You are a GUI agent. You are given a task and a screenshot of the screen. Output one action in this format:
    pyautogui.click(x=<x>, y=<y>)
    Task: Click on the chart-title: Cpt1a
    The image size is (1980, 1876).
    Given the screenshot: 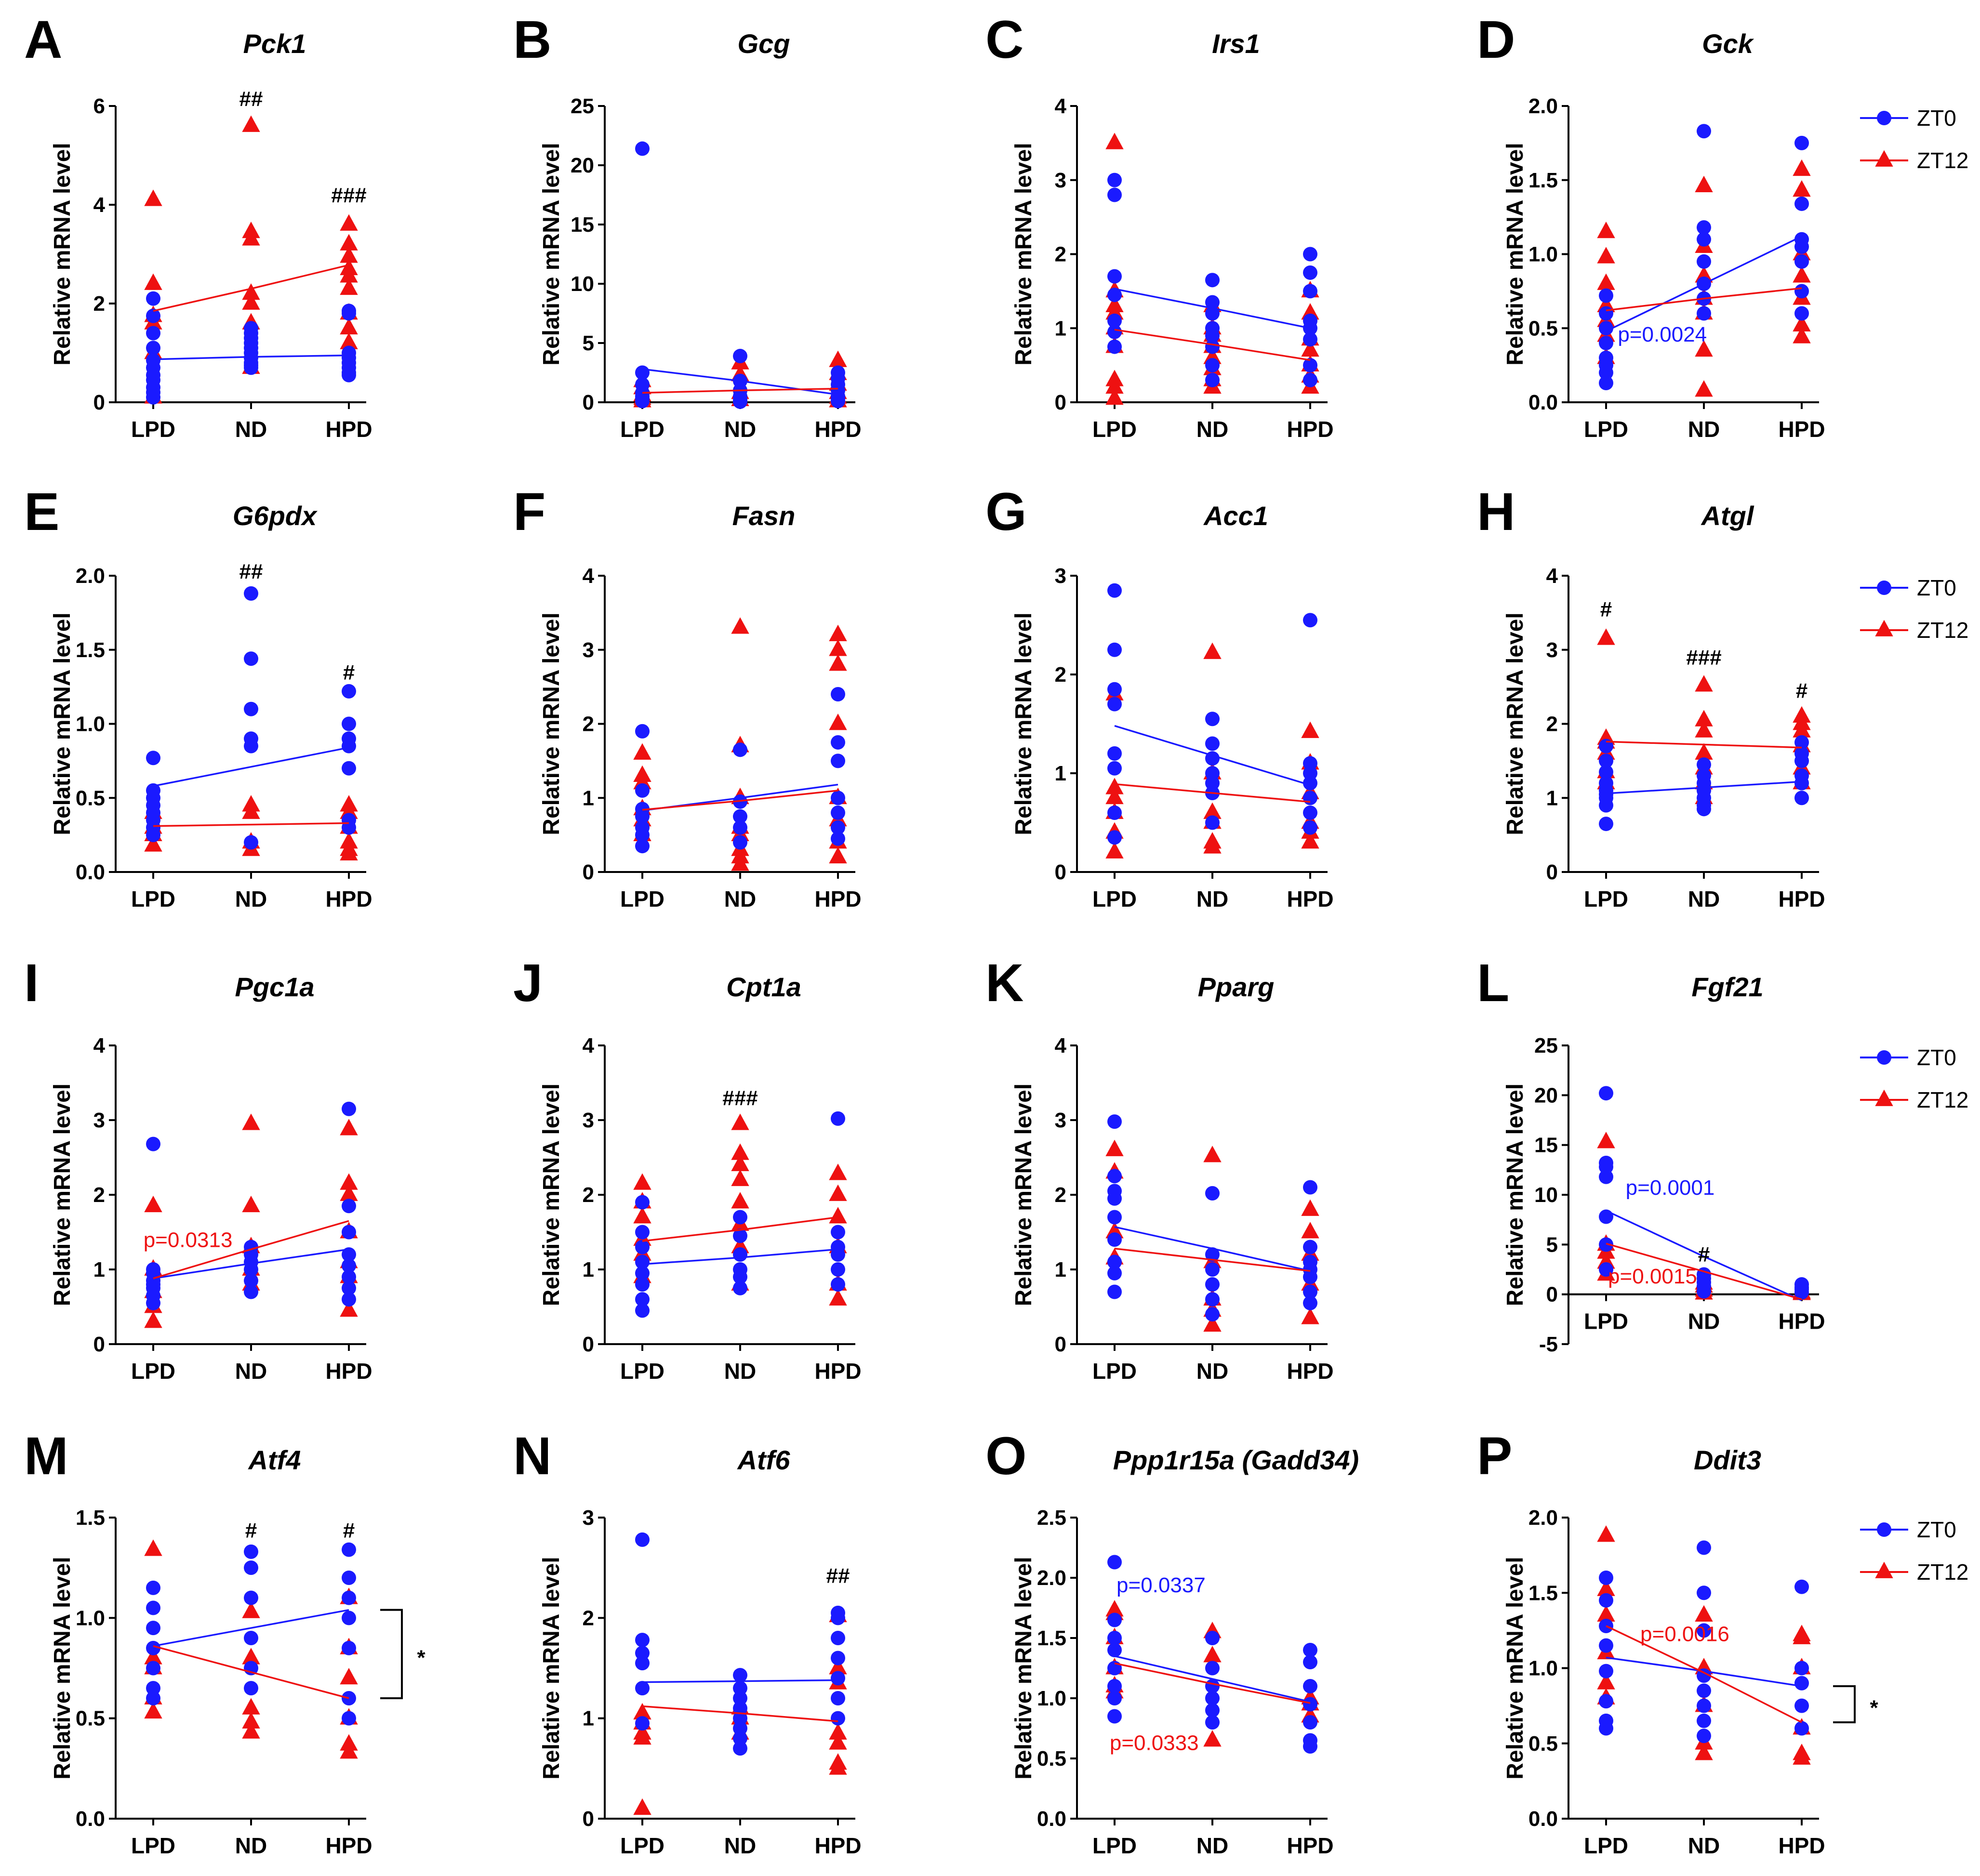 What is the action you would take?
    pyautogui.click(x=763, y=987)
    